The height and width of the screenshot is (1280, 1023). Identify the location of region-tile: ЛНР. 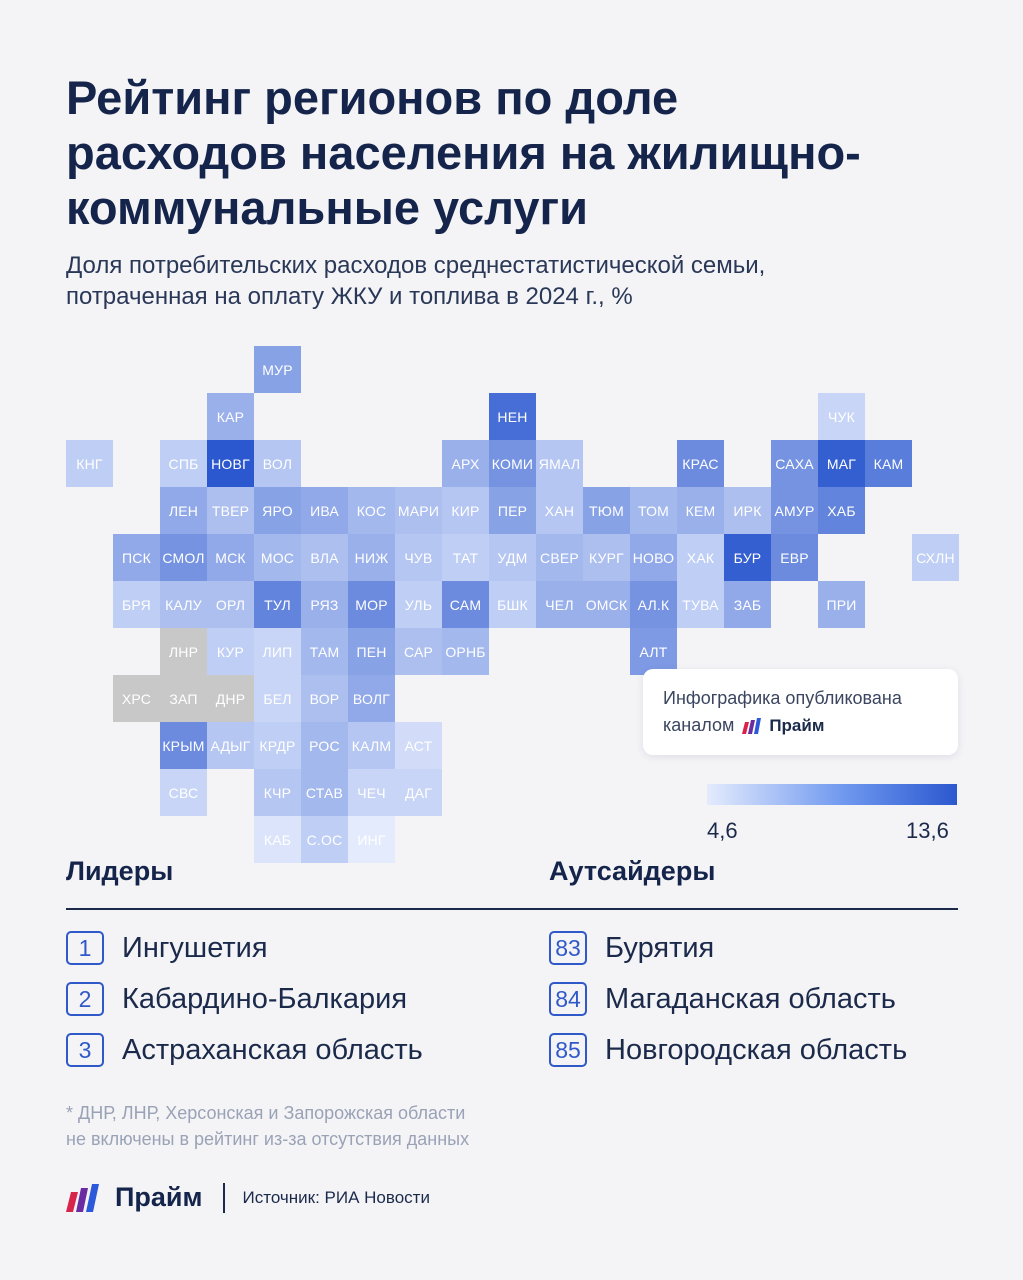
(183, 651).